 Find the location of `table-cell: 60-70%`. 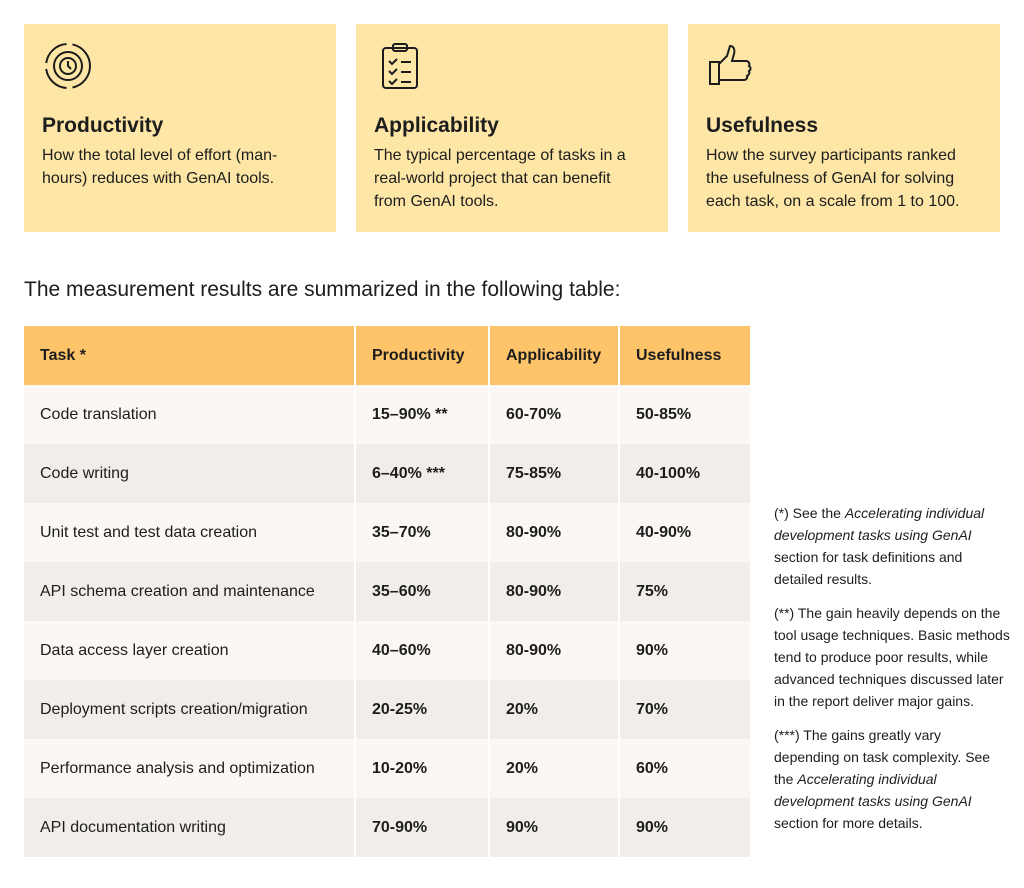

table-cell: 60-70% is located at coordinates (553, 414).